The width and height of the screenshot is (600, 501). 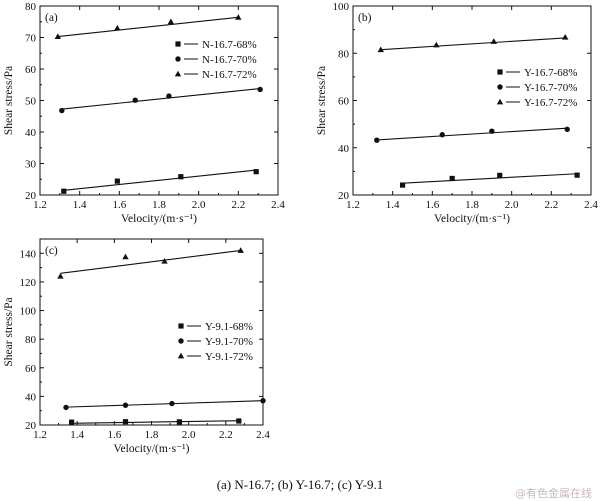 What do you see at coordinates (229, 45) in the screenshot?
I see `legend-label: N-16.7-68%` at bounding box center [229, 45].